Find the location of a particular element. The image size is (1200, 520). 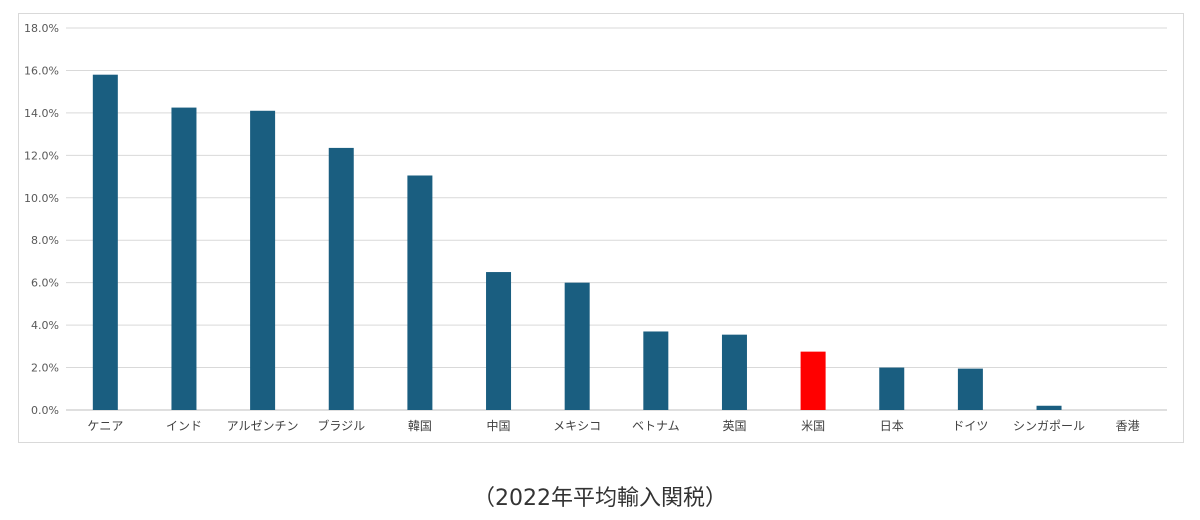

y-tick-label: 18.0% is located at coordinates (41, 28).